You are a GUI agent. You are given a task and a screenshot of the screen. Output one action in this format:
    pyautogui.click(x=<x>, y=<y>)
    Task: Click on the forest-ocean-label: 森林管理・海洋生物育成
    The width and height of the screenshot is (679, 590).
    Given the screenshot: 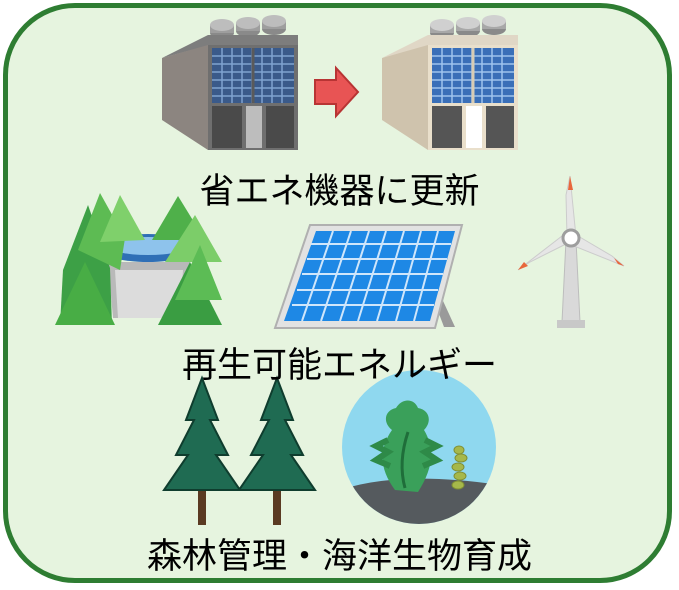 What is the action you would take?
    pyautogui.click(x=339, y=557)
    